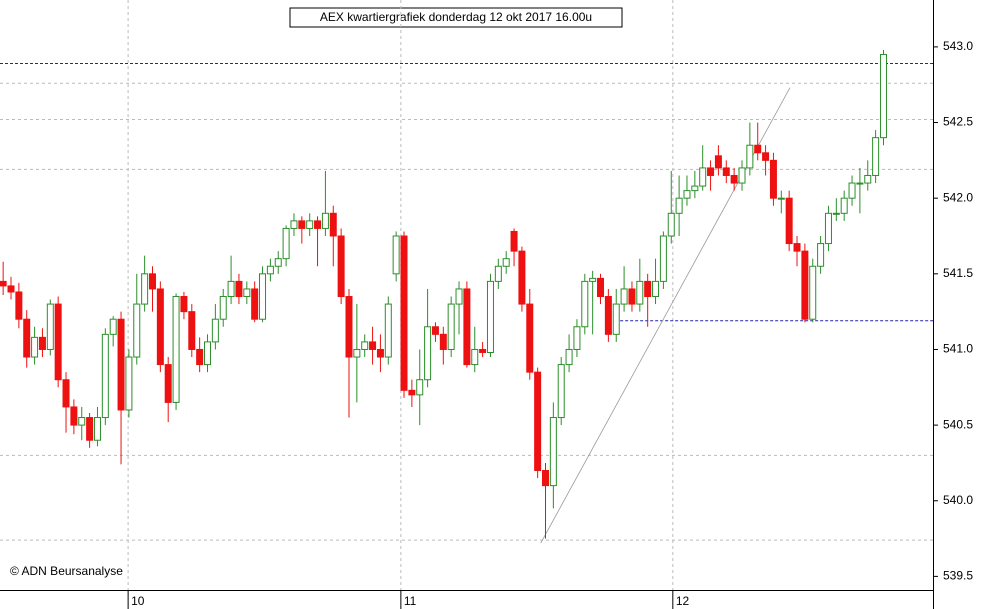 This screenshot has width=982, height=609. What do you see at coordinates (958, 424) in the screenshot?
I see `y-tick-label: 540.5` at bounding box center [958, 424].